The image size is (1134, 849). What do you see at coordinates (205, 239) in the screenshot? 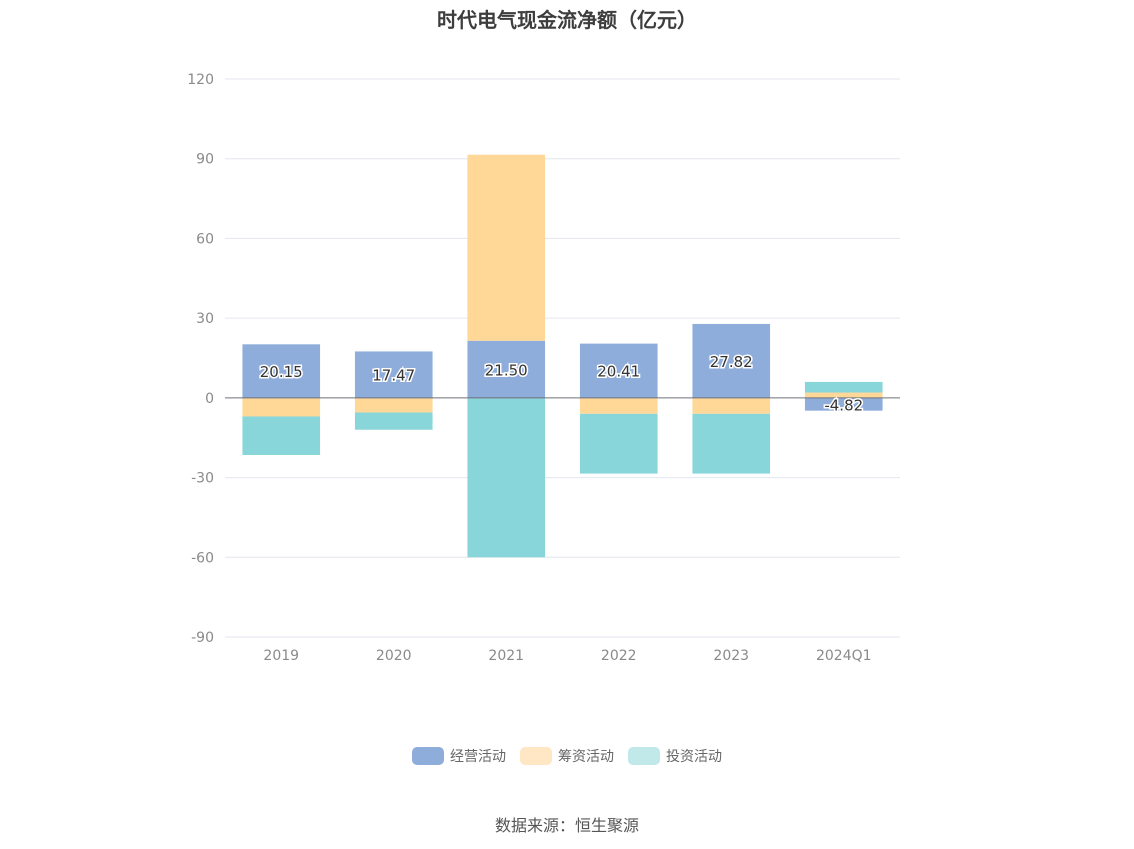
I see `y-tick-label: 60` at bounding box center [205, 239].